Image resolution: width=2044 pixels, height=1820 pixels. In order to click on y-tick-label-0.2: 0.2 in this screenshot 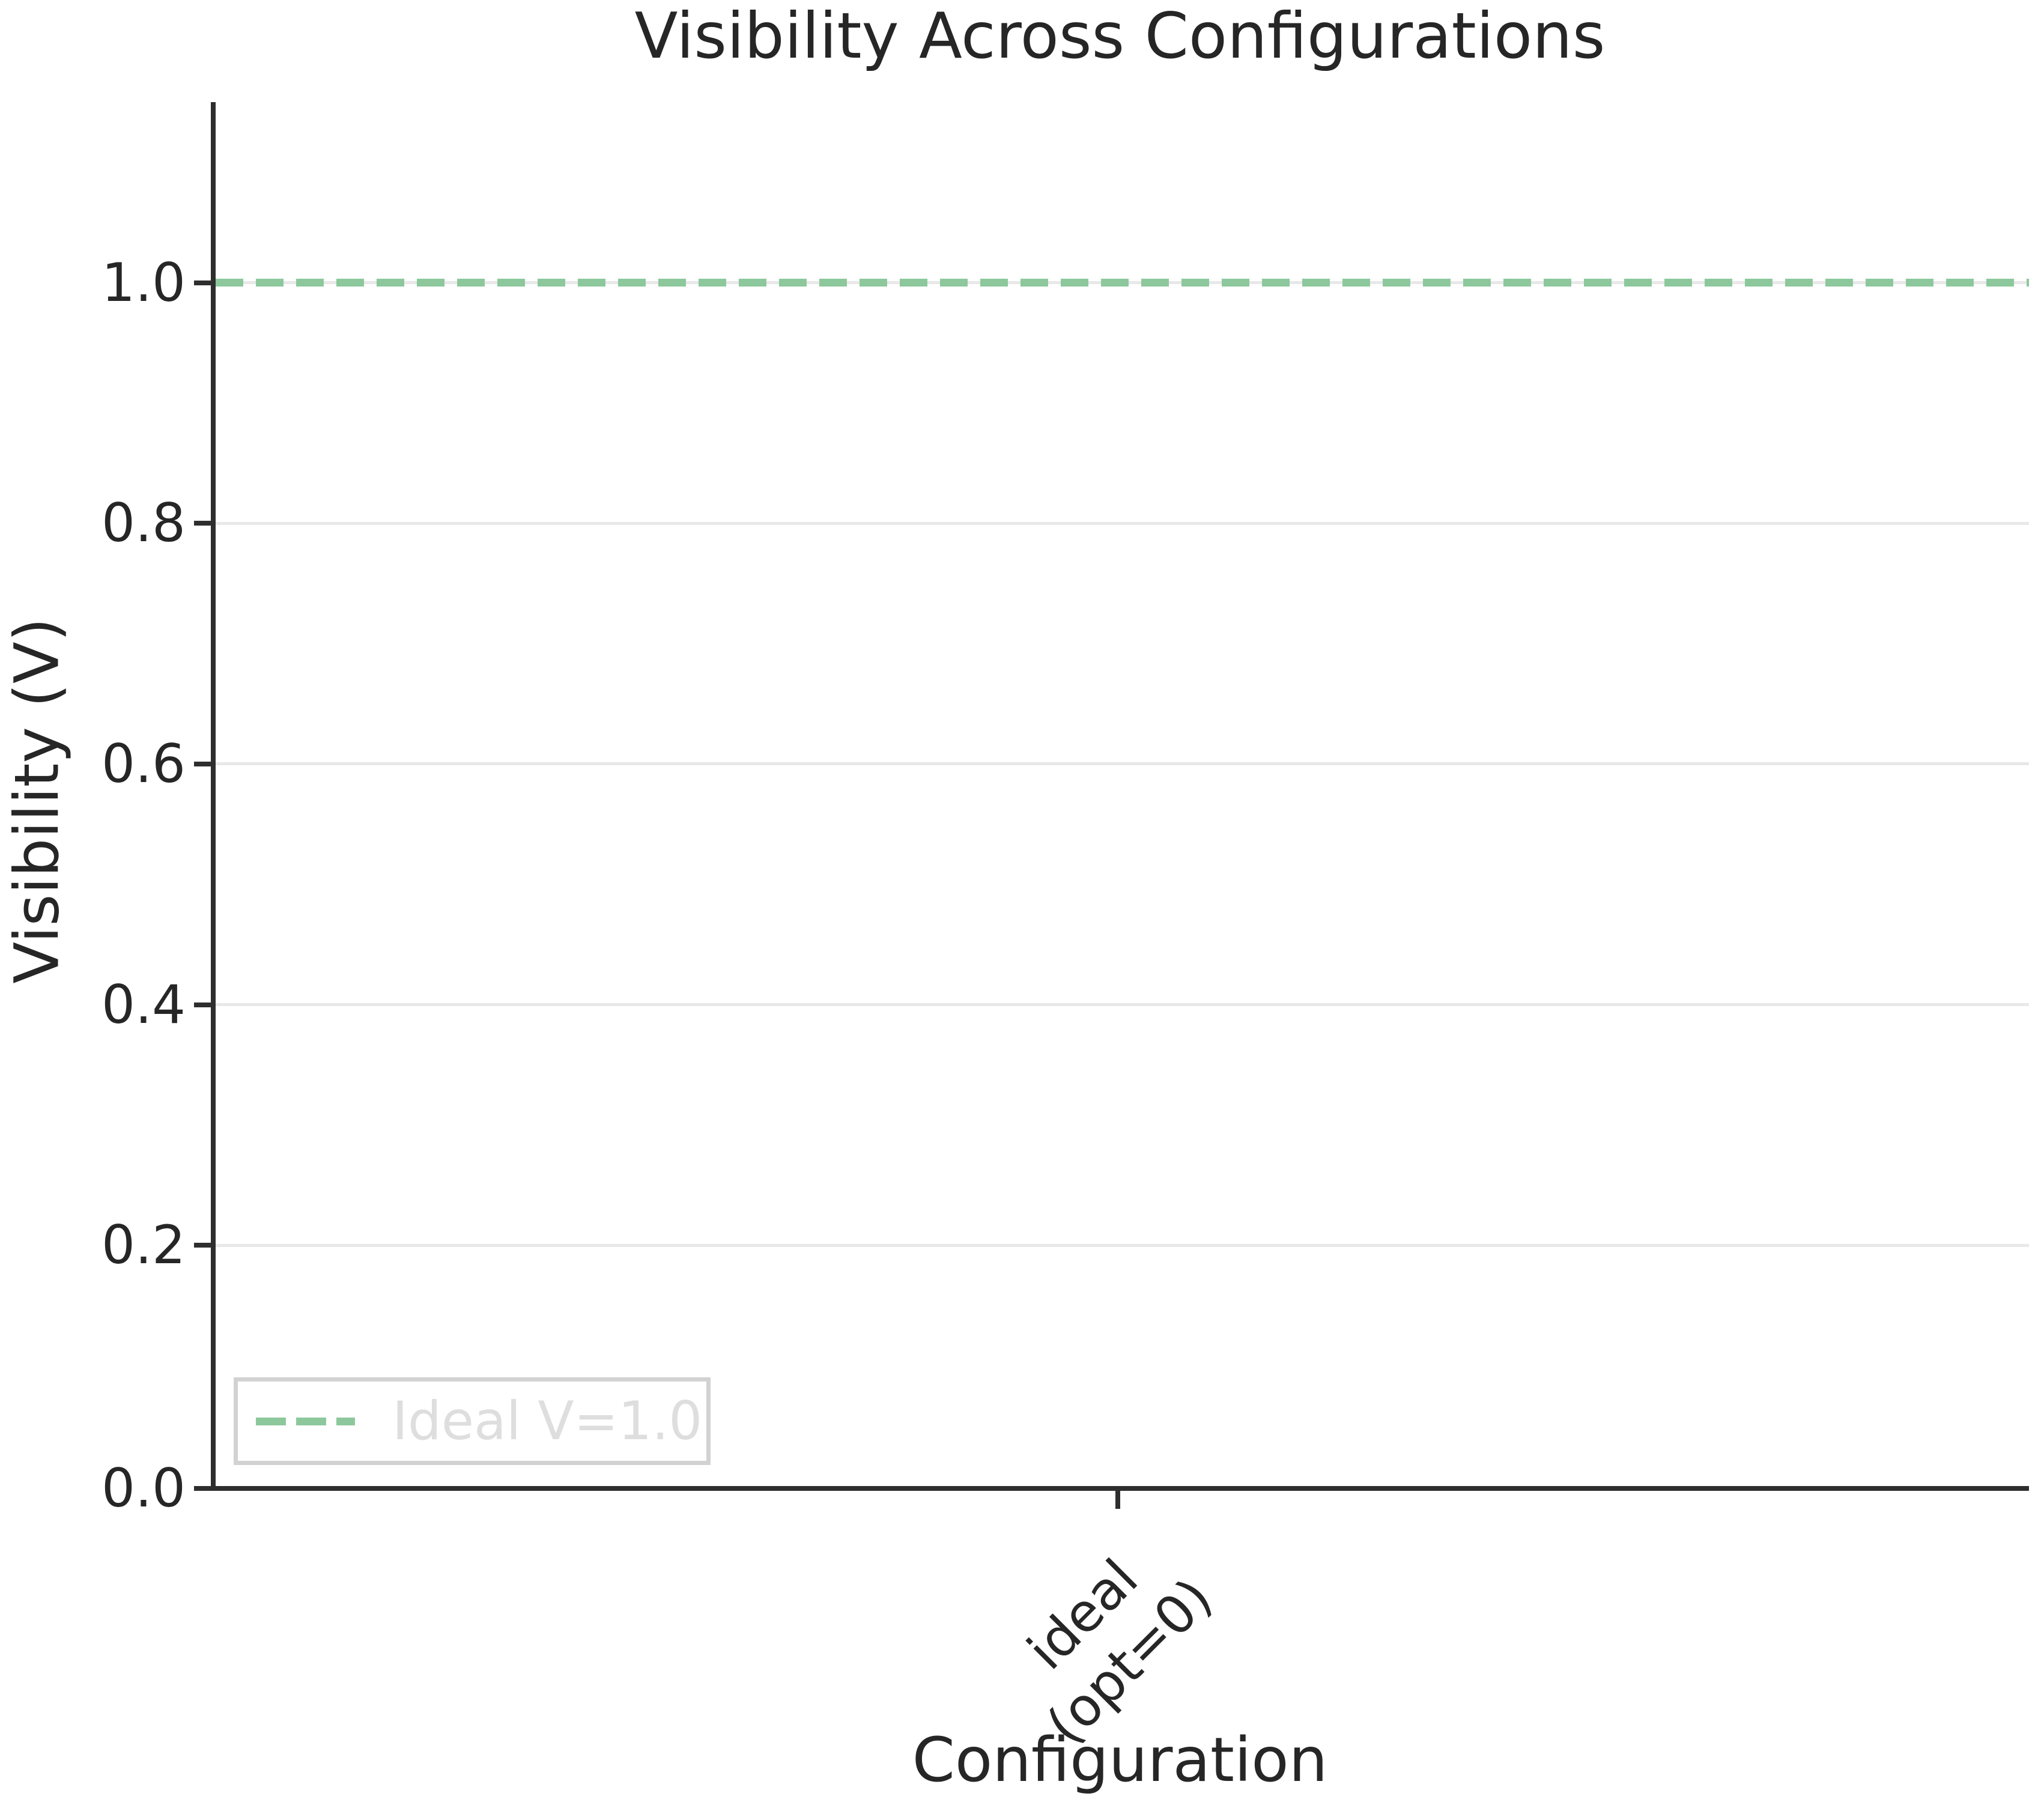, I will do `click(144, 1245)`.